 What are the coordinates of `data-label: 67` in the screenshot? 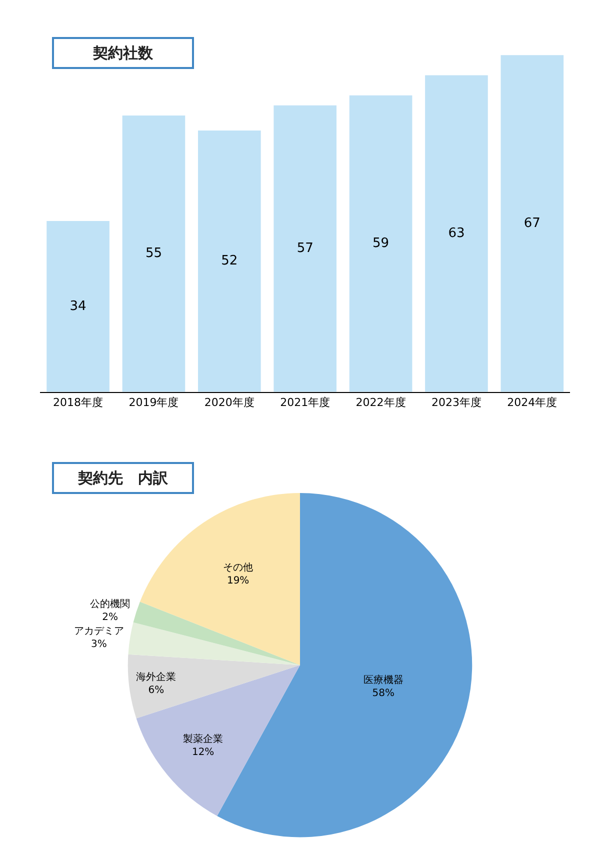 It's located at (532, 223).